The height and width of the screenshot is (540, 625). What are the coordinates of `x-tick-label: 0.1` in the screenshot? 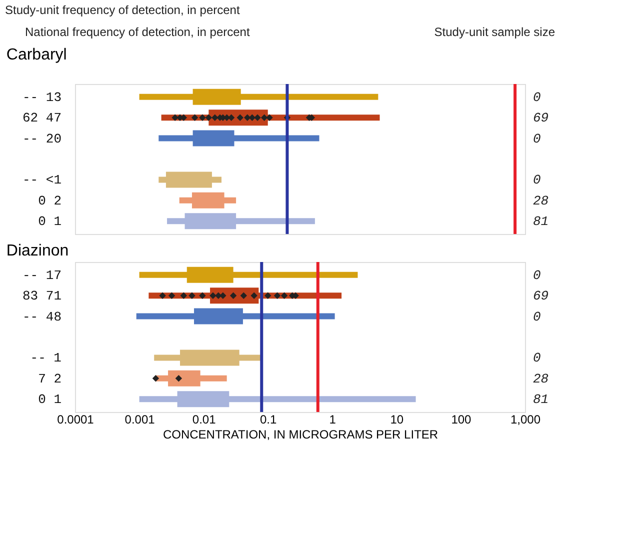 It's located at (269, 419).